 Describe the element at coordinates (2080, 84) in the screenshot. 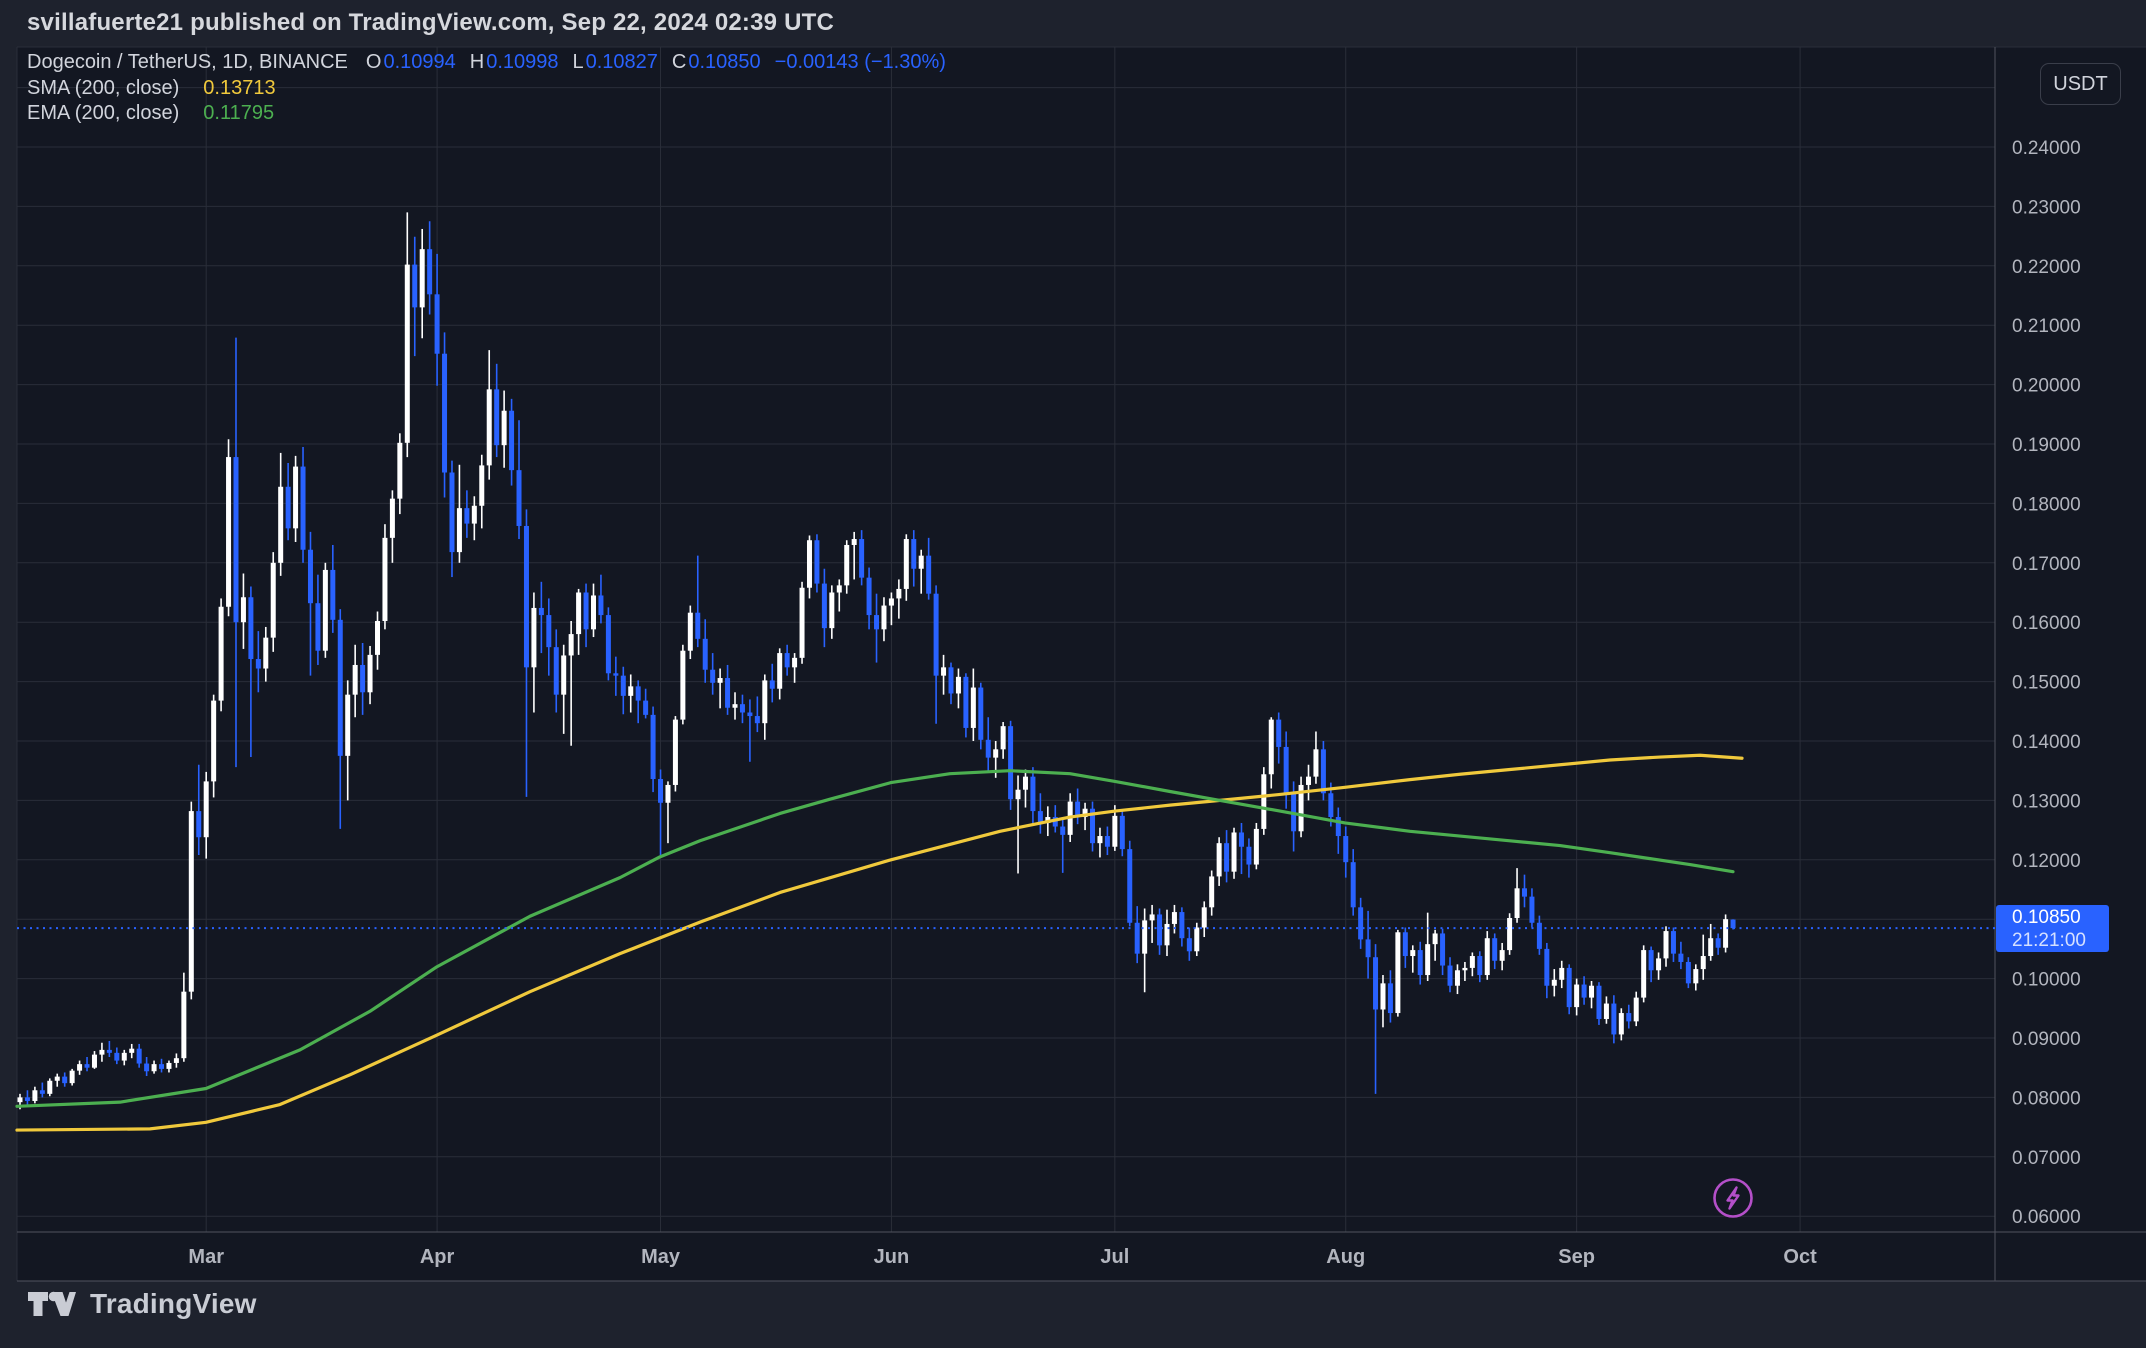

I see `currency-usdt-button: USDT` at that location.